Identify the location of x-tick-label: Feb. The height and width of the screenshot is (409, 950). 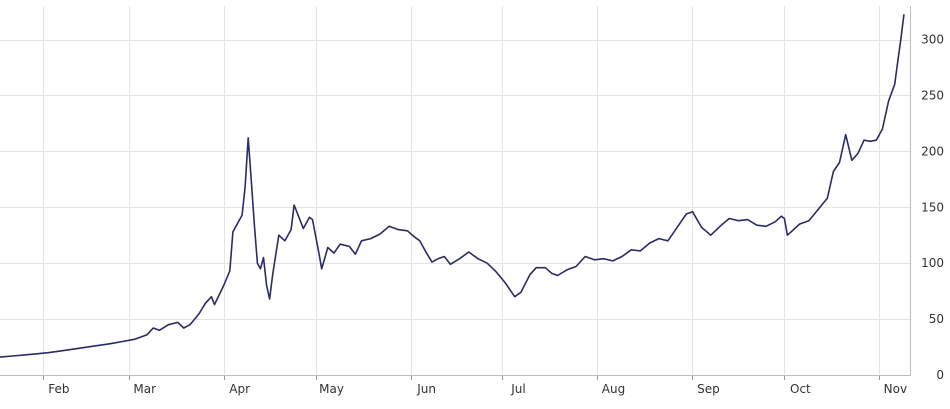
(58, 389).